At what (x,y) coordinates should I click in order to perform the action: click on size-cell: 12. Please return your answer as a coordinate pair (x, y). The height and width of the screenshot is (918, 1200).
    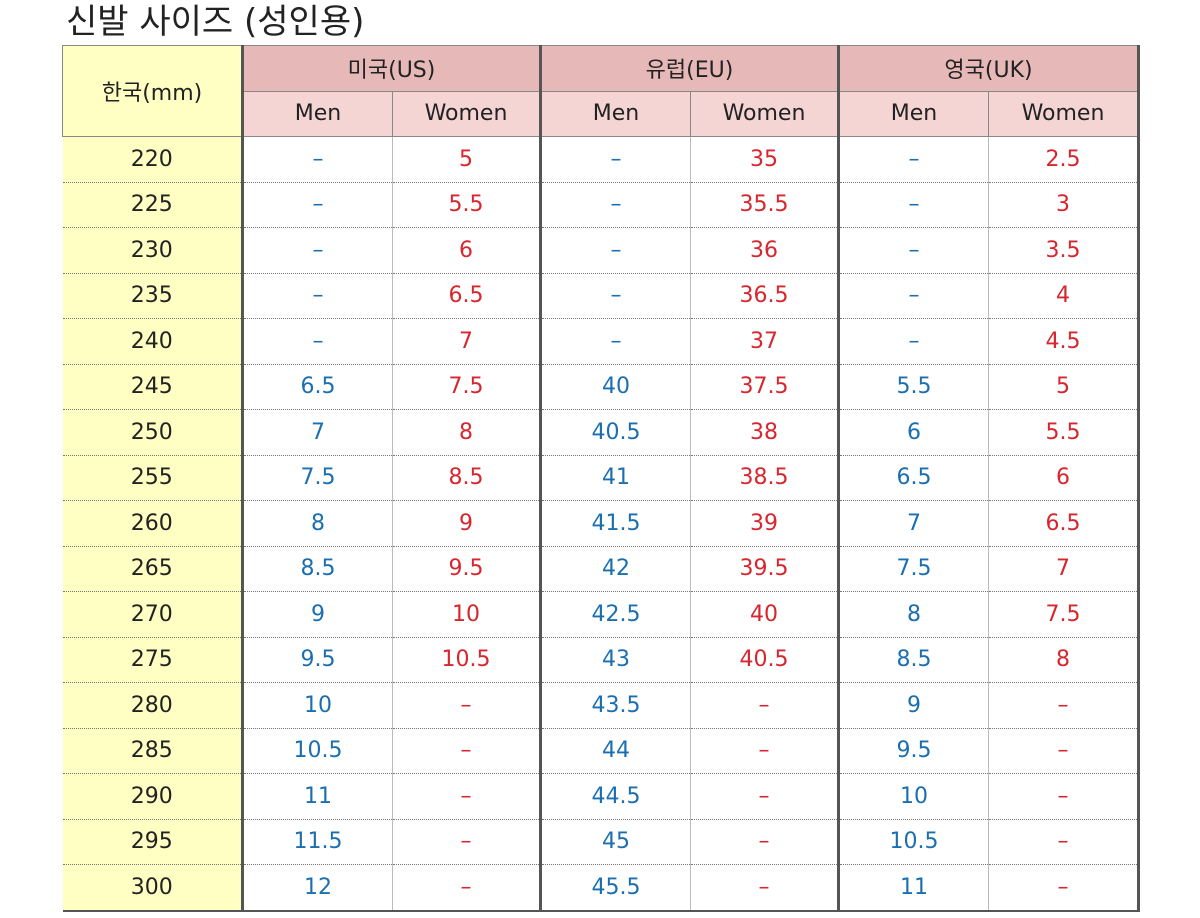
    Looking at the image, I should click on (317, 888).